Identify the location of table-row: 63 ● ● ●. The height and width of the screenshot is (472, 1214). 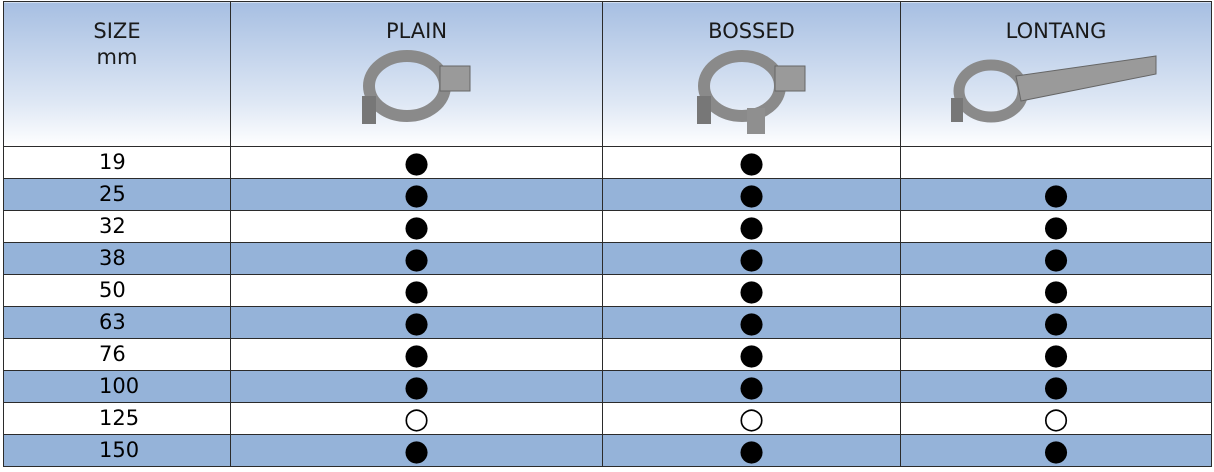
(607, 322).